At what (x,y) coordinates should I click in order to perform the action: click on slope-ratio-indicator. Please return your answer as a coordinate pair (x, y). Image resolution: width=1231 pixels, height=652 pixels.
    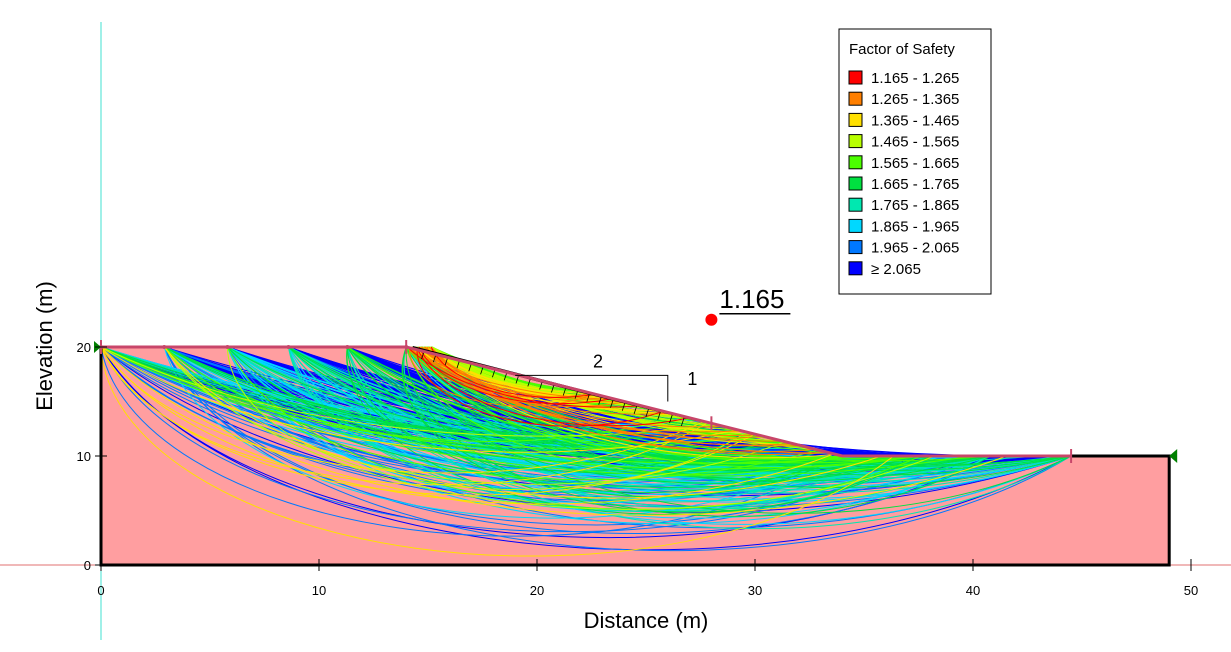
    Looking at the image, I should click on (592, 388).